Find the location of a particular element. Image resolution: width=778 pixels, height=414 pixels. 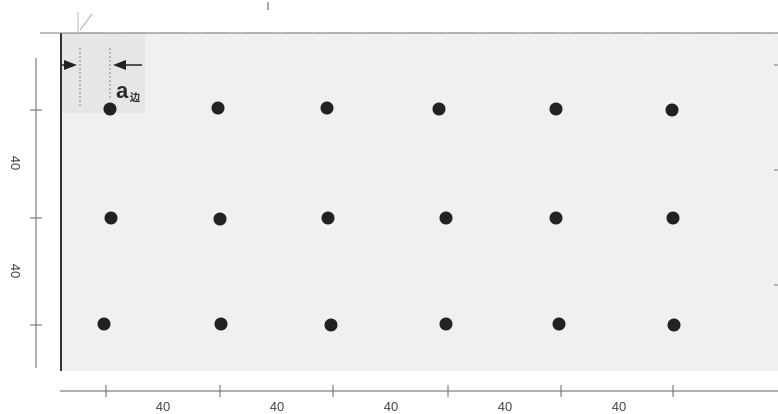

vertical-dimension-label-2: 40 is located at coordinates (15, 271).